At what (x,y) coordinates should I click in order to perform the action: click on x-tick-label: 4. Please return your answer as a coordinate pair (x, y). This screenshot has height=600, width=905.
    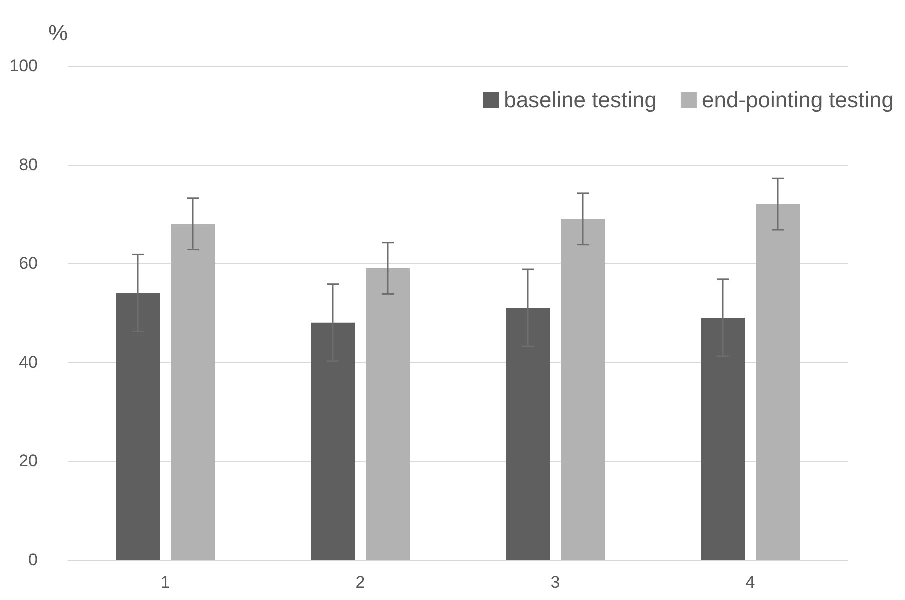
    Looking at the image, I should click on (751, 582).